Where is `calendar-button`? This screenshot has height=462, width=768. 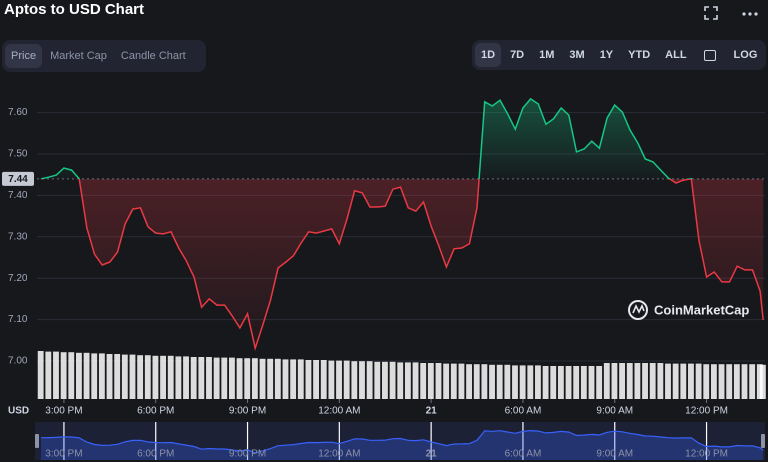
calendar-button is located at coordinates (709, 55).